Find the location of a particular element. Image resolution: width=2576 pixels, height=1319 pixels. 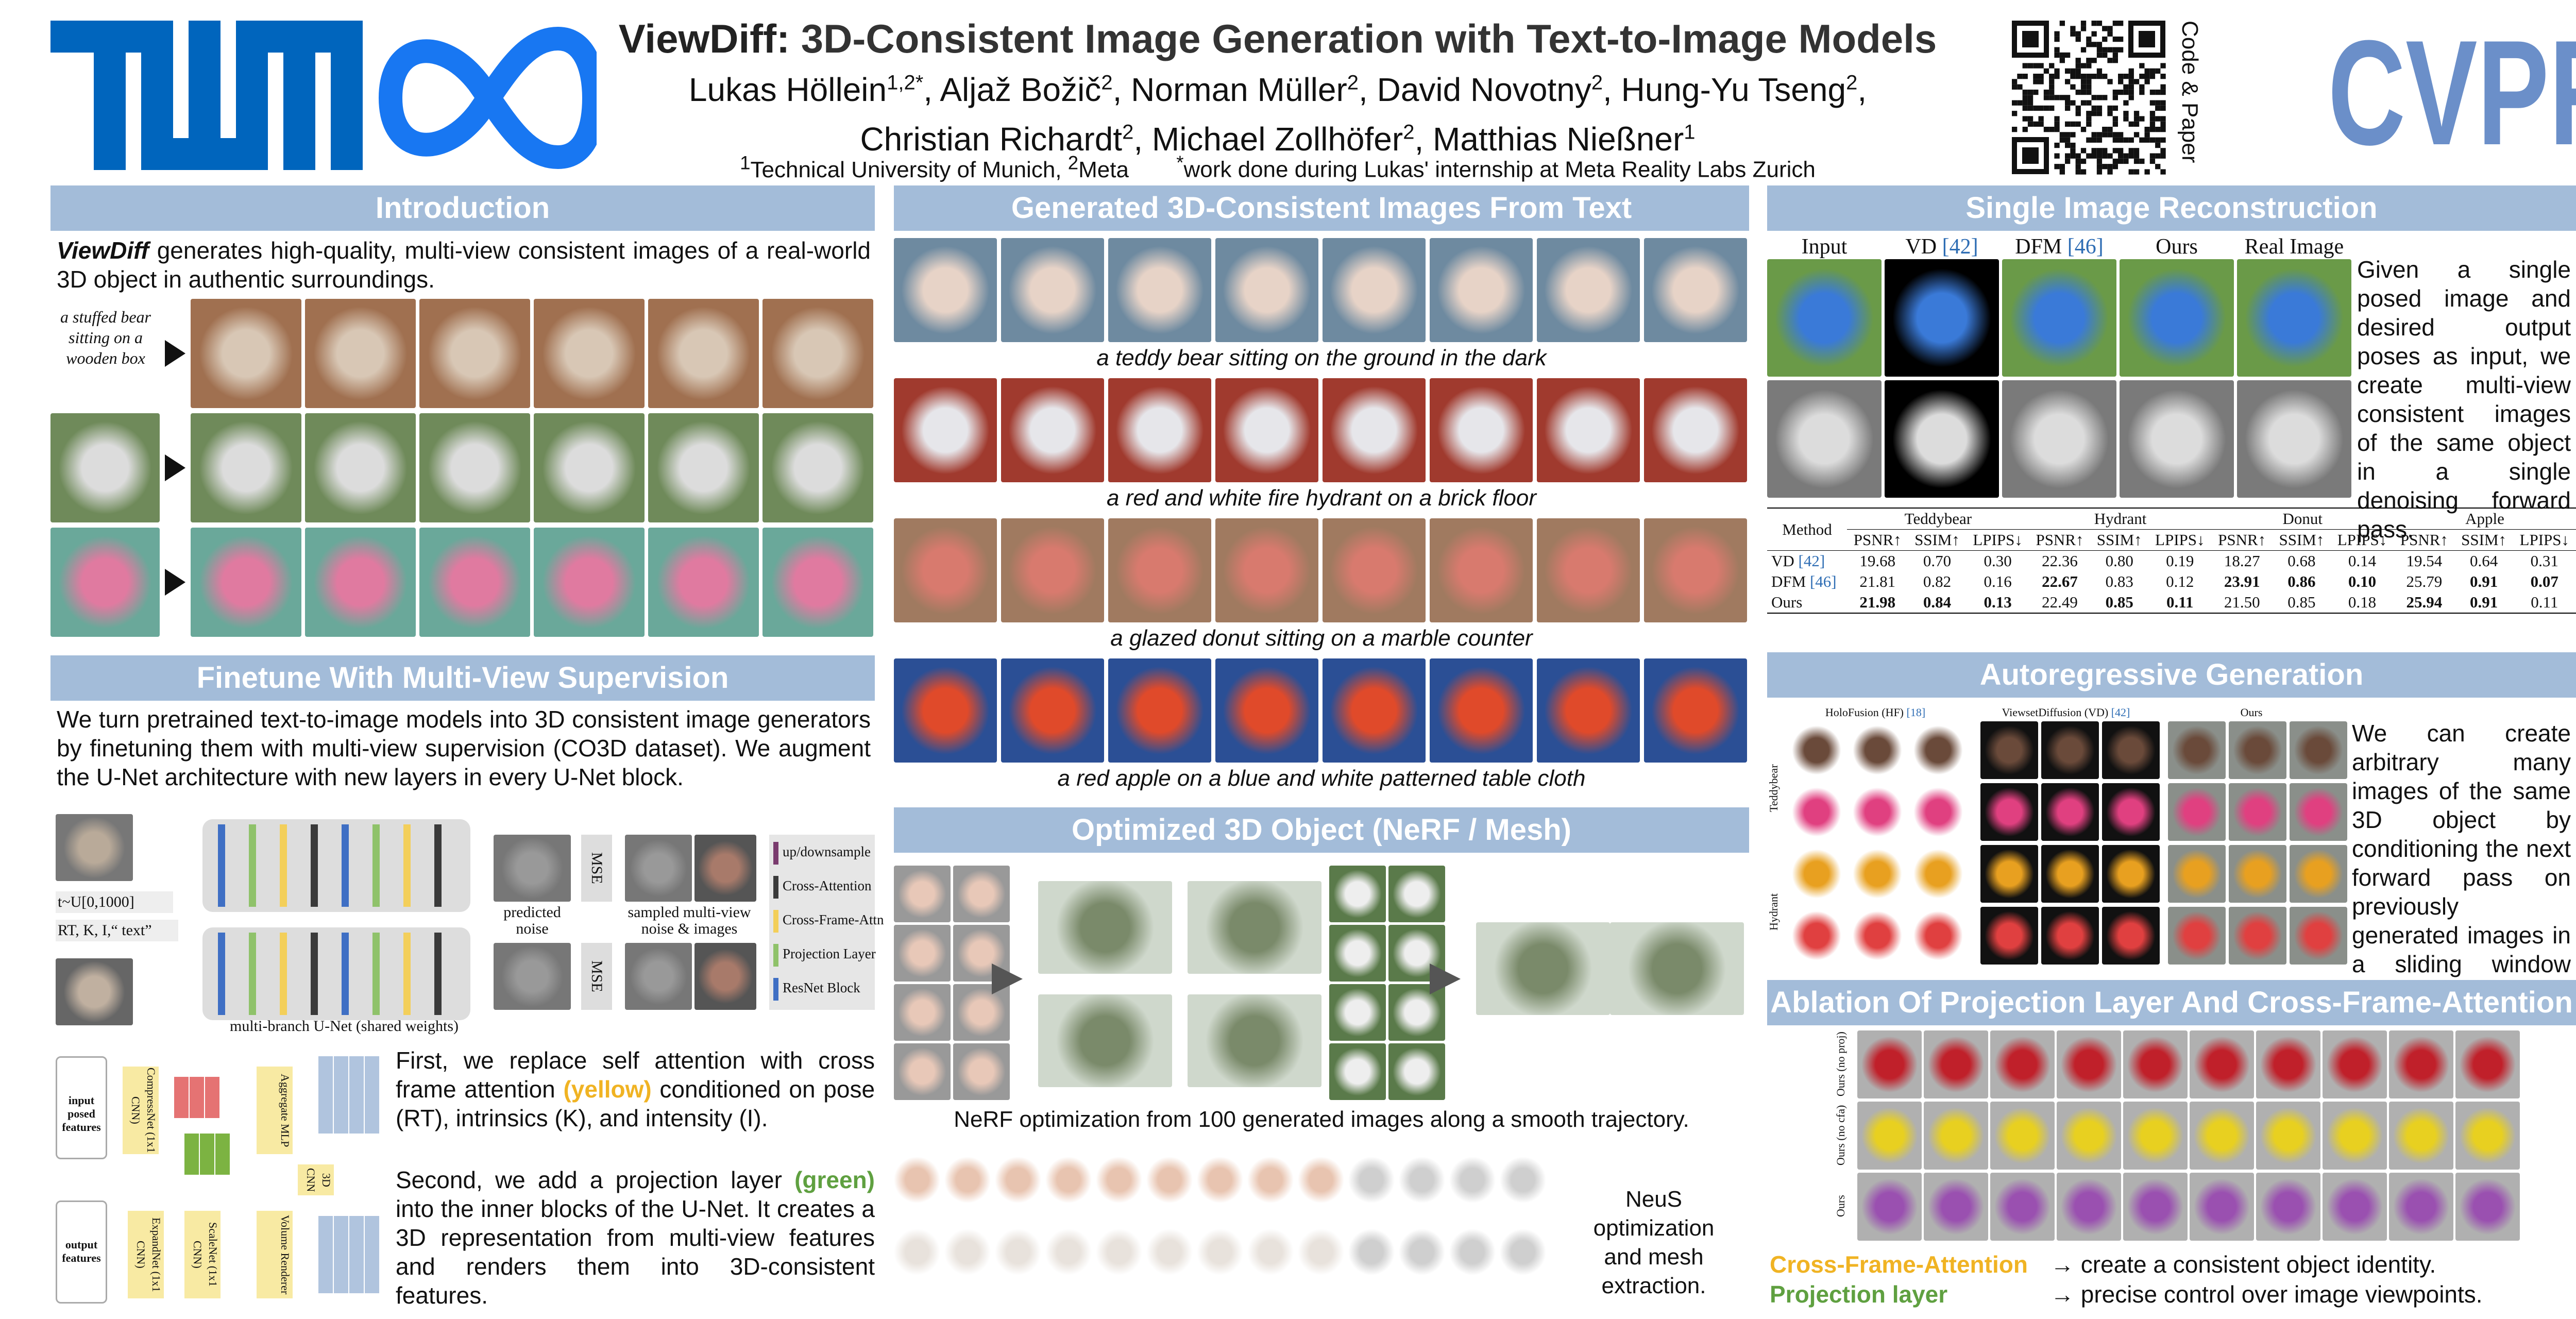

affiliation: Meta is located at coordinates (1103, 170).